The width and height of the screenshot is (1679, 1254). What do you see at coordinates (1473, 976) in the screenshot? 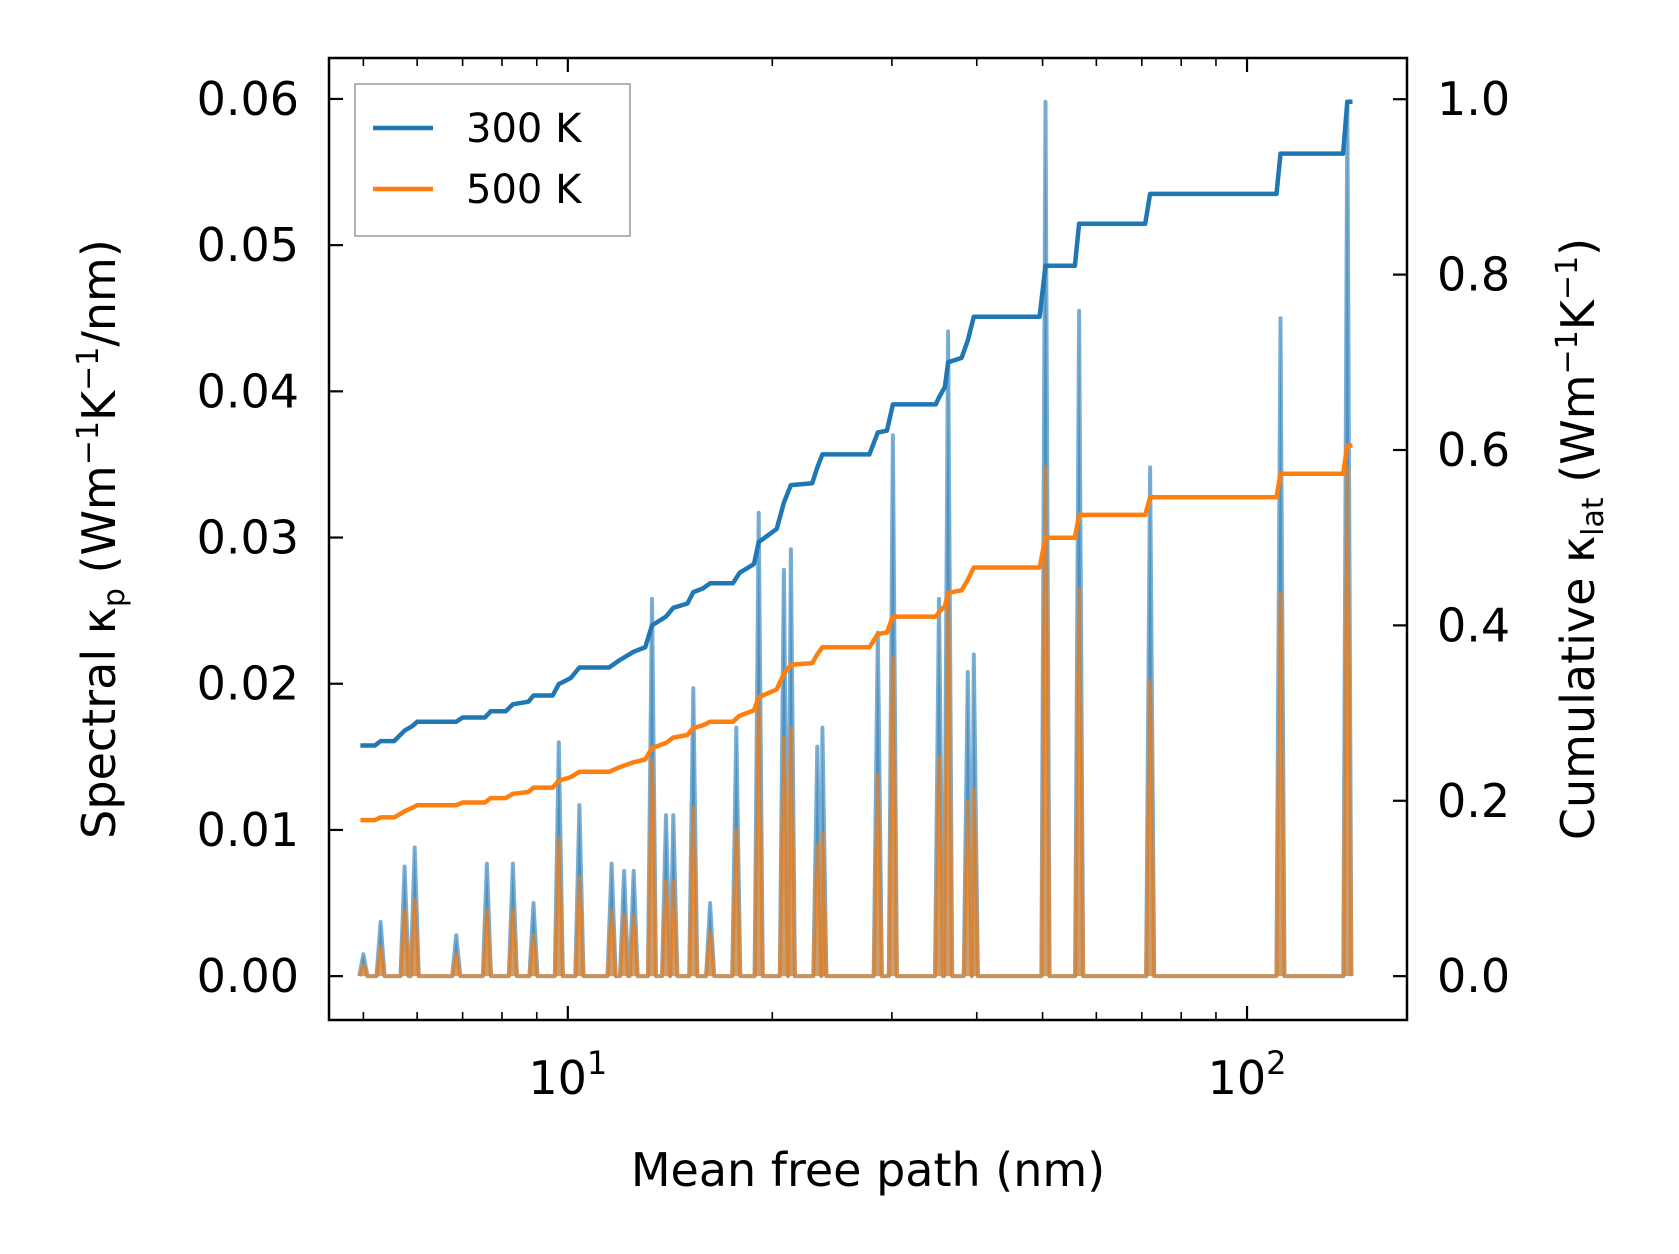
I see `y-right-tick-label: 0.0` at bounding box center [1473, 976].